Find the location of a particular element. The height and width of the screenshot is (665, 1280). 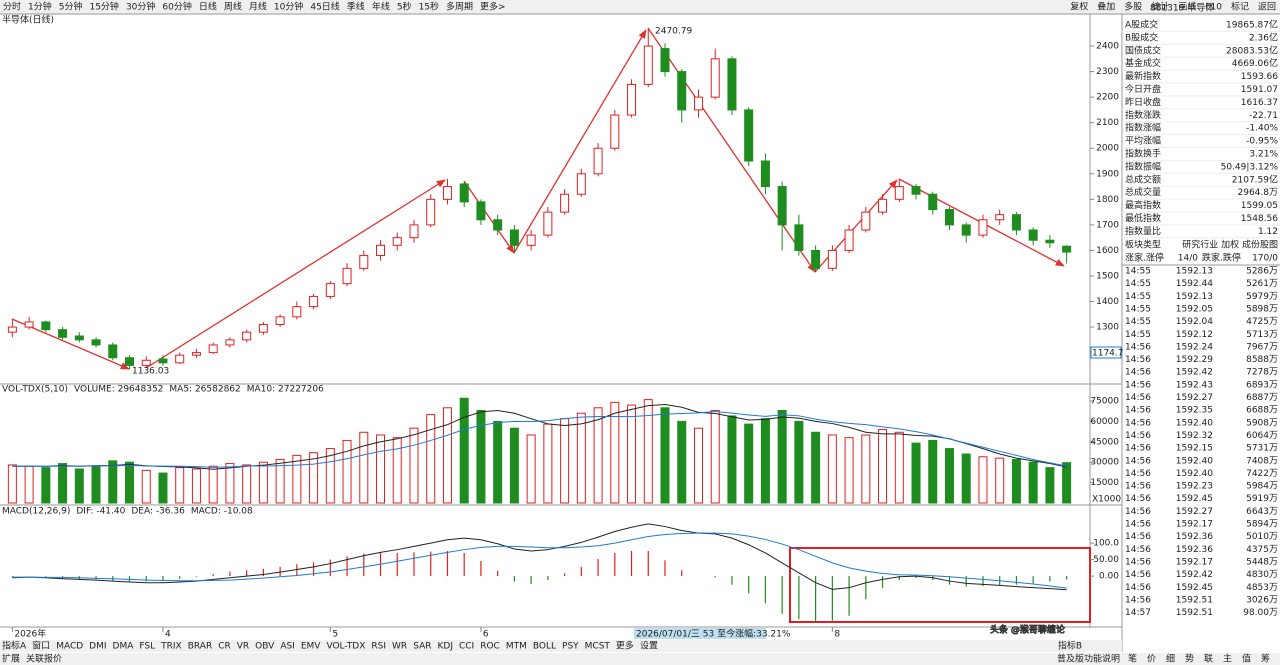

trade-price: 1592.40 is located at coordinates (1194, 461).